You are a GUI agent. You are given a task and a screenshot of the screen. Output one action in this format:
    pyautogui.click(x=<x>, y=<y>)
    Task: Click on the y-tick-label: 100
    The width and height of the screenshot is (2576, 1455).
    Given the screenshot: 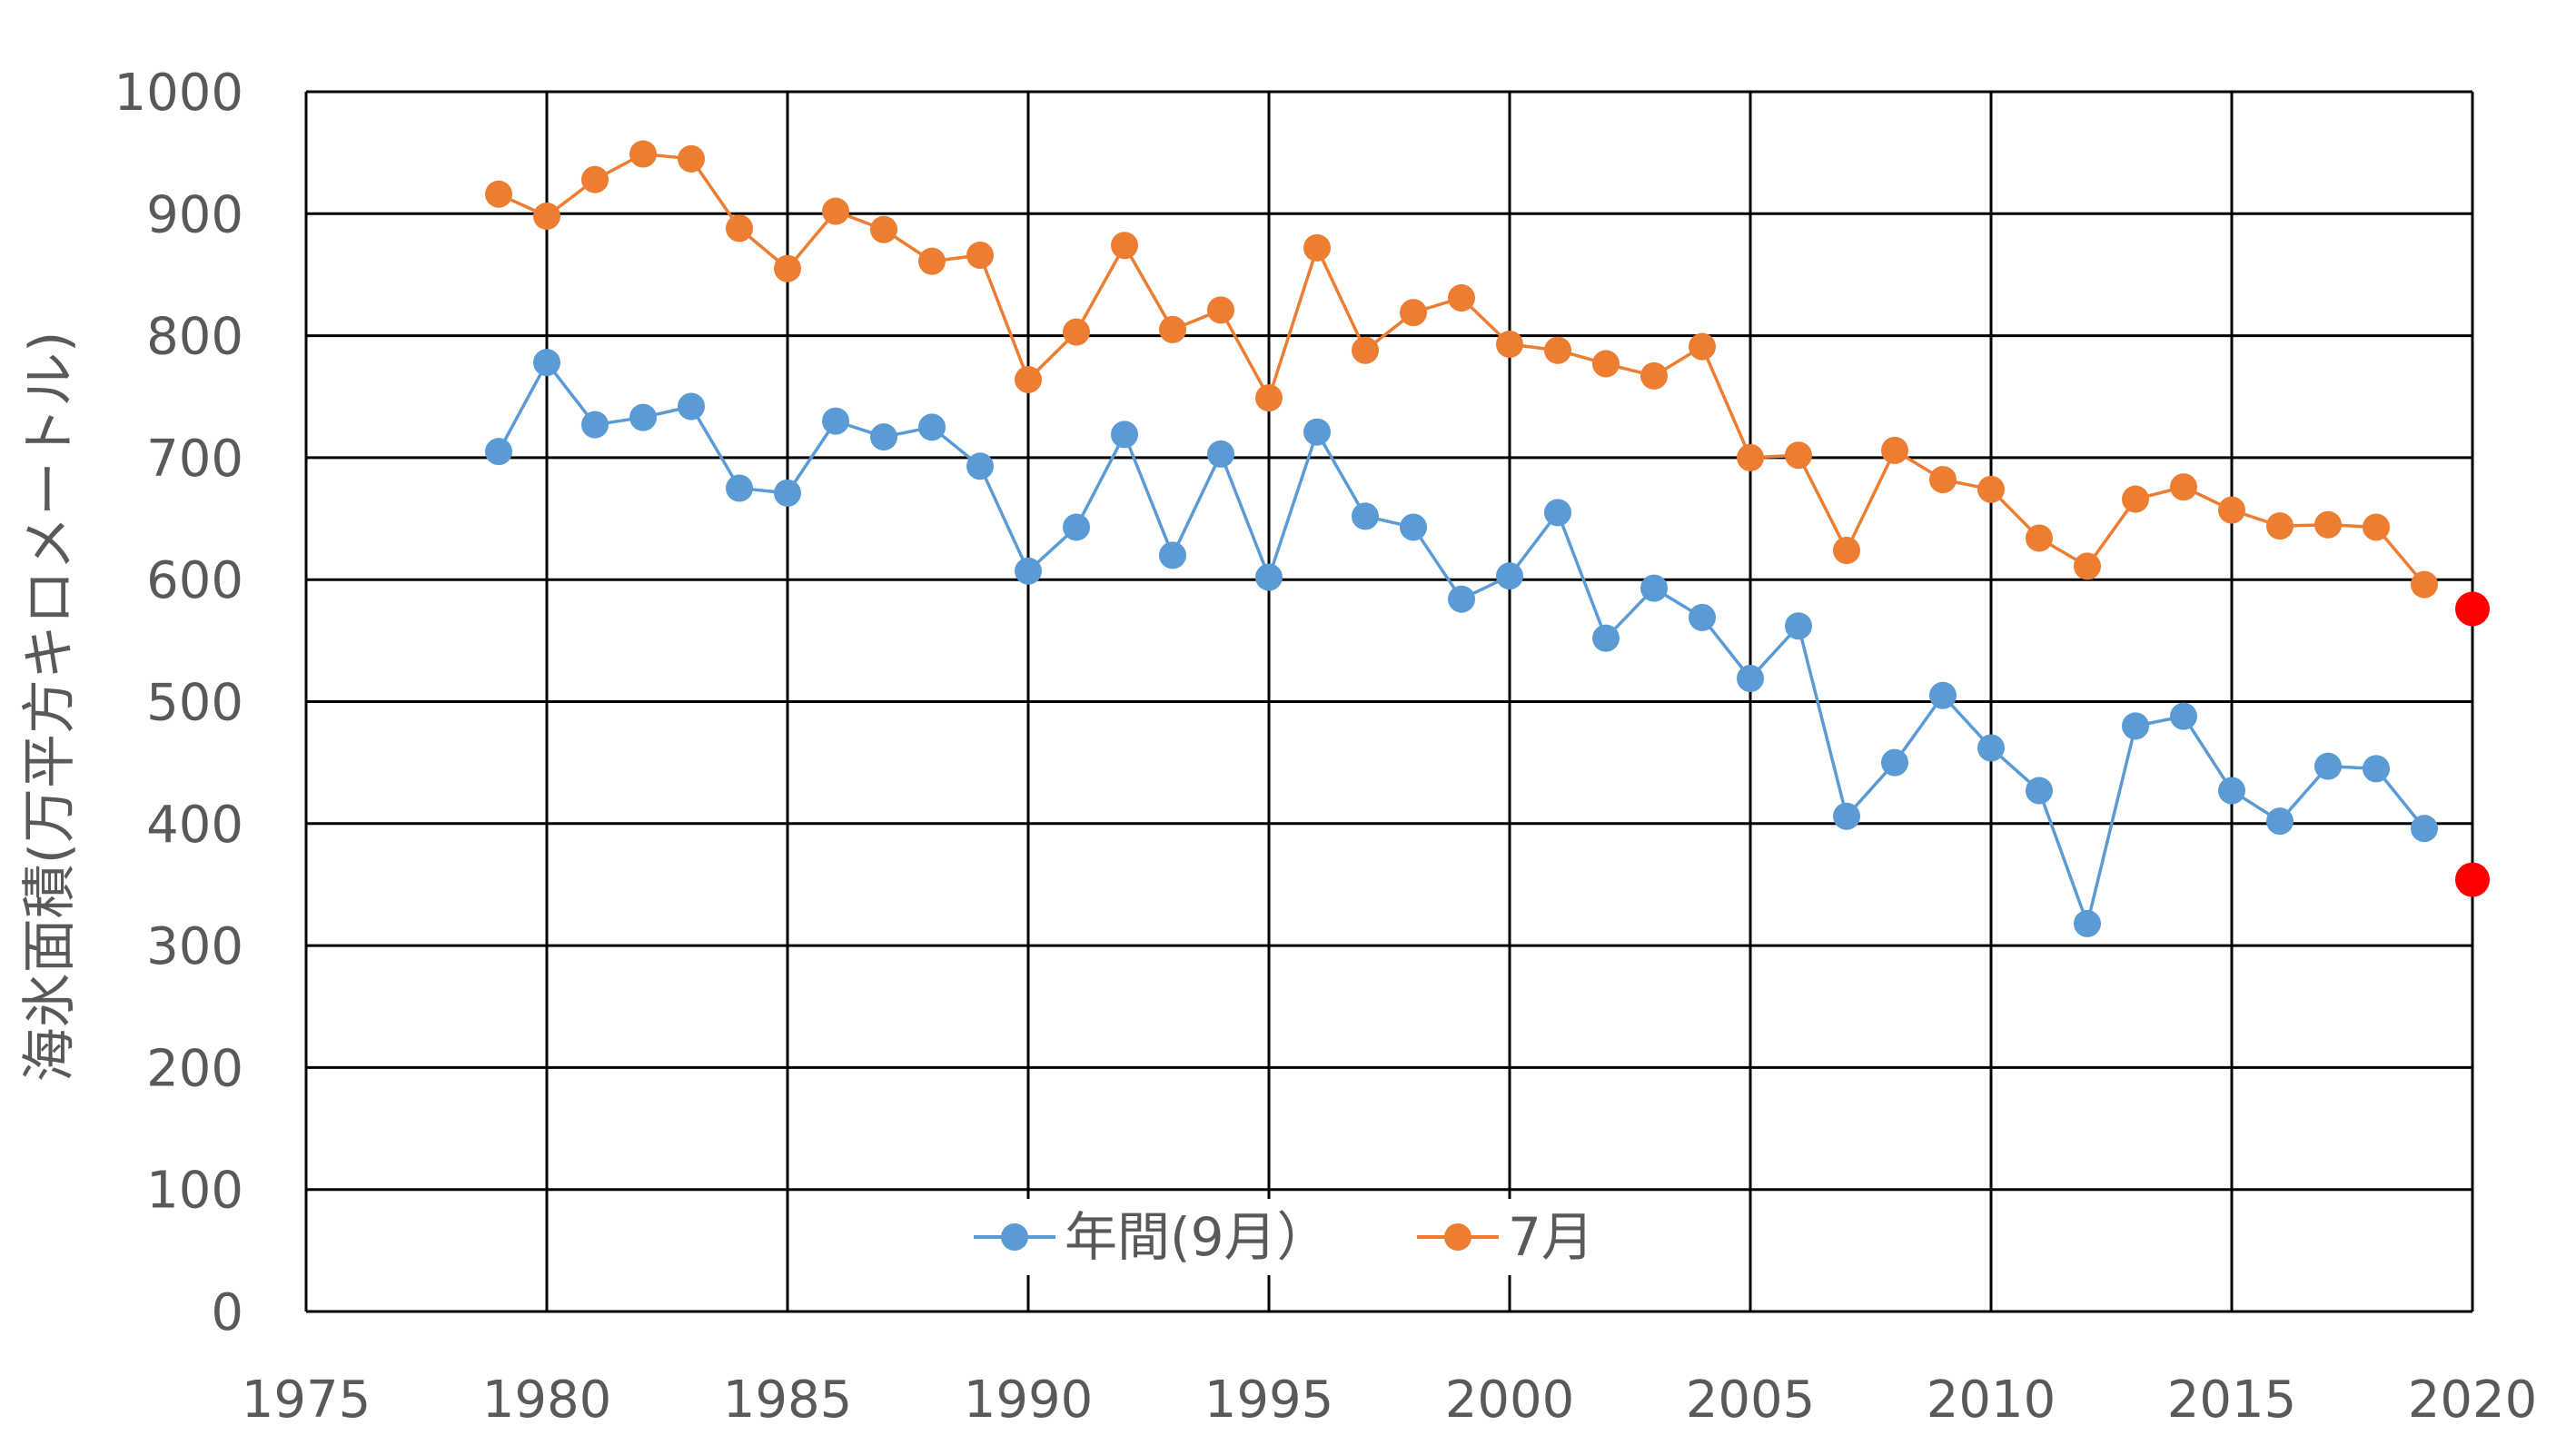 What is the action you would take?
    pyautogui.click(x=194, y=1191)
    